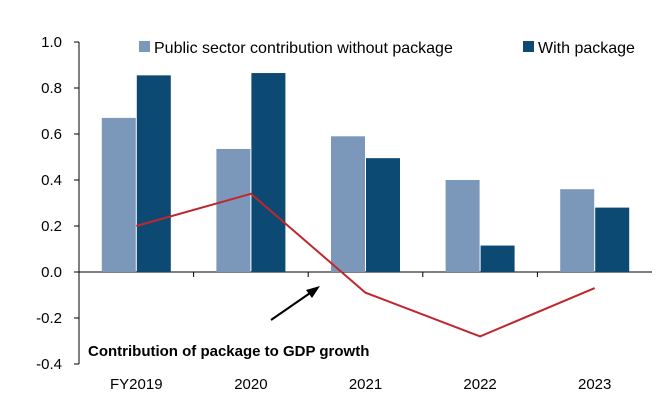 This screenshot has width=659, height=394. I want to click on annotation-arrow-head, so click(313, 292).